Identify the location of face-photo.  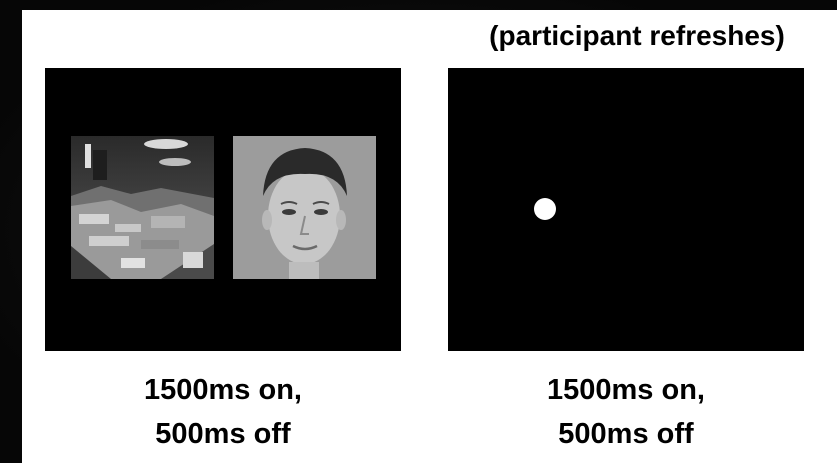
(304, 207).